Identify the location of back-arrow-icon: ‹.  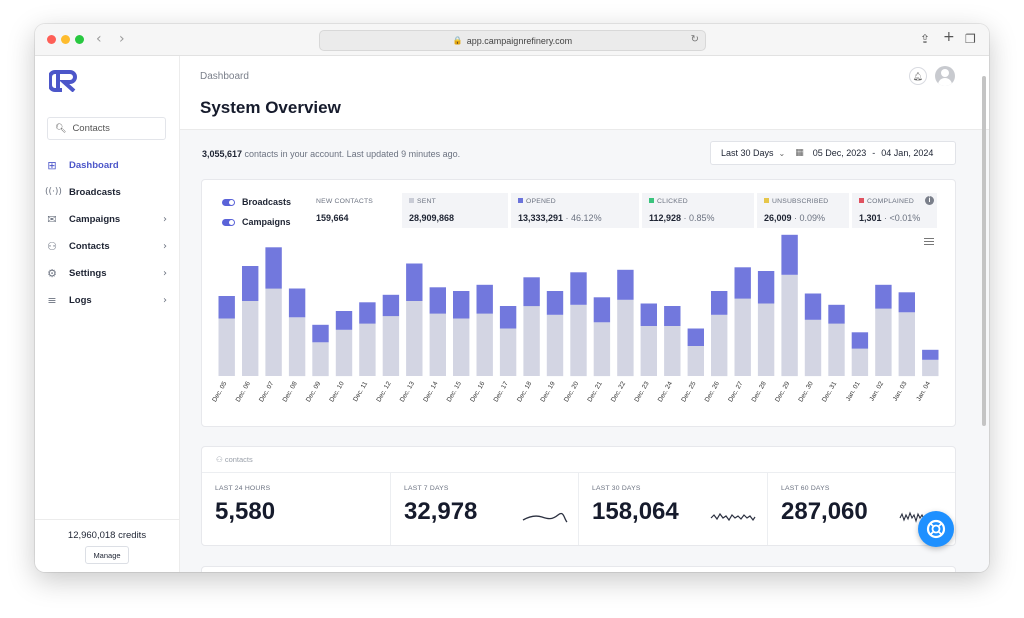
(99, 39).